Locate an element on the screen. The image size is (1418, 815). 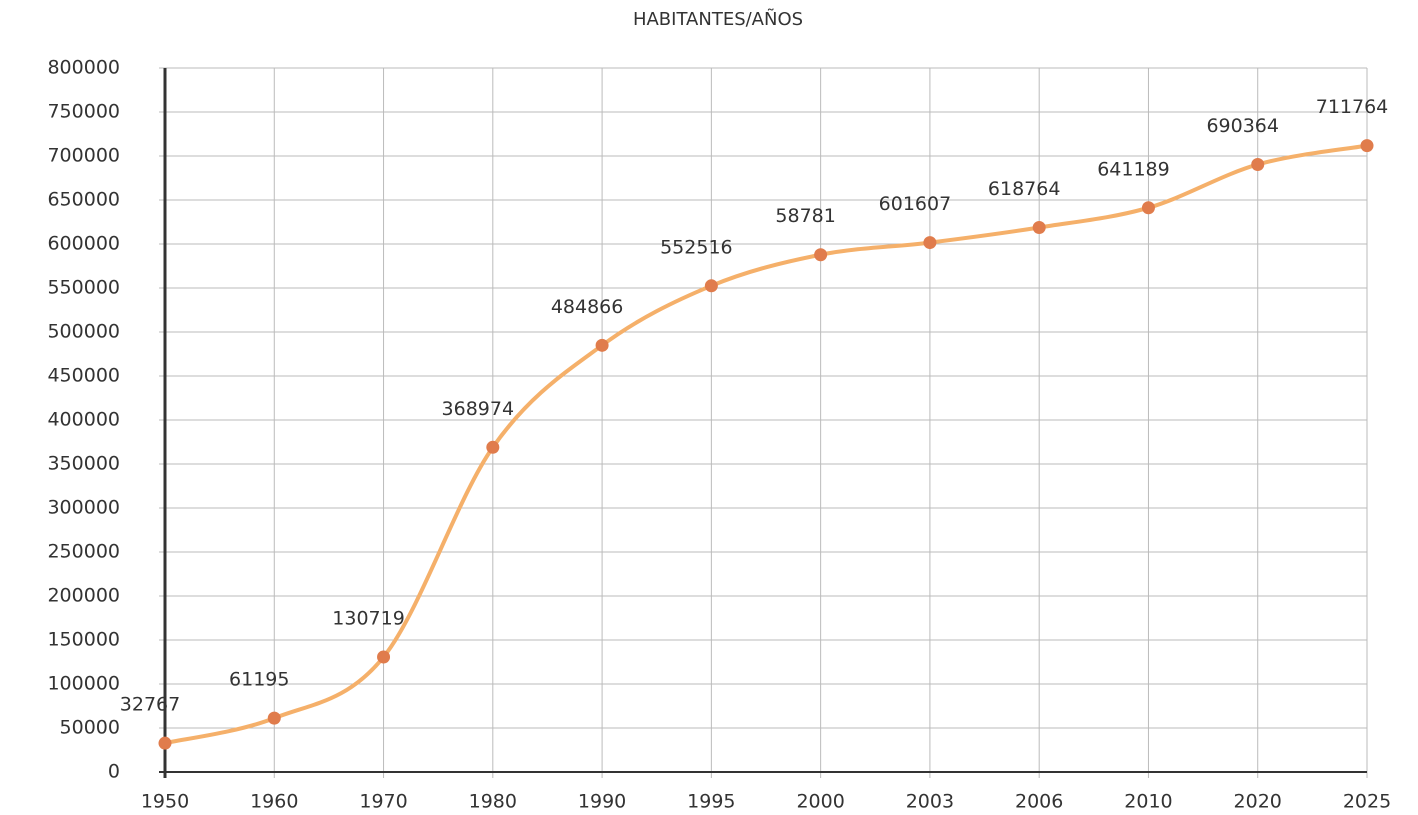
y-tick-label: 200000 is located at coordinates (83, 596).